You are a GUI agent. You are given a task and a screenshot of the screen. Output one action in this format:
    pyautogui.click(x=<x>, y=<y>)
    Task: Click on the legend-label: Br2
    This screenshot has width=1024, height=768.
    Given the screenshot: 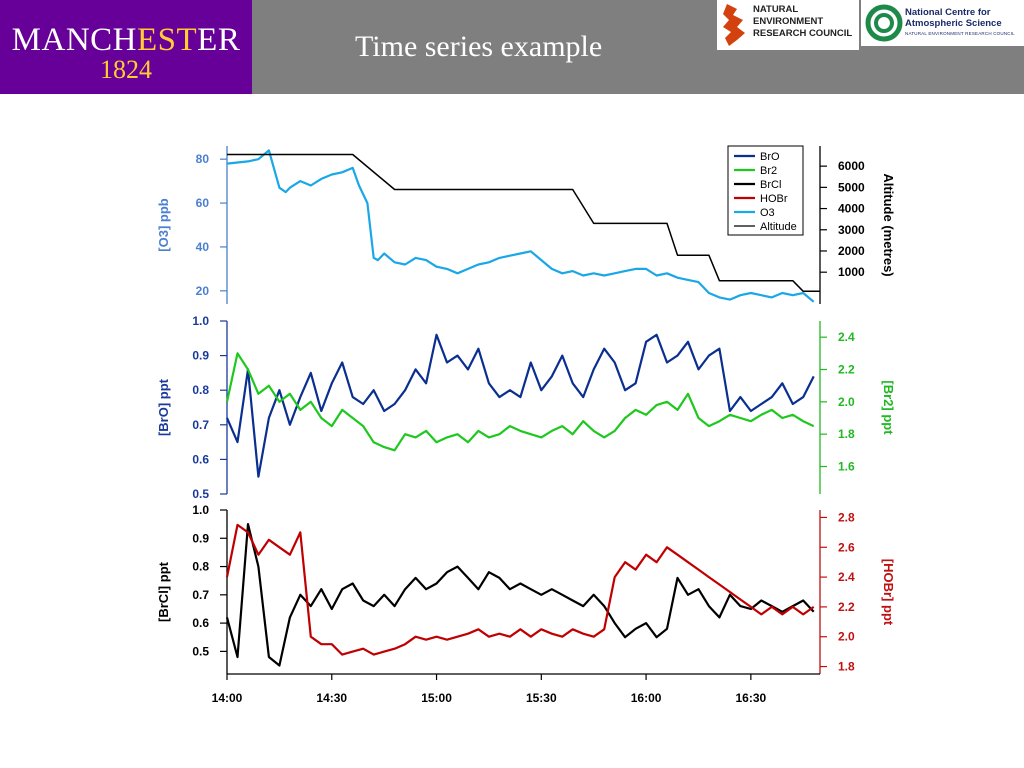 What is the action you would take?
    pyautogui.click(x=768, y=171)
    